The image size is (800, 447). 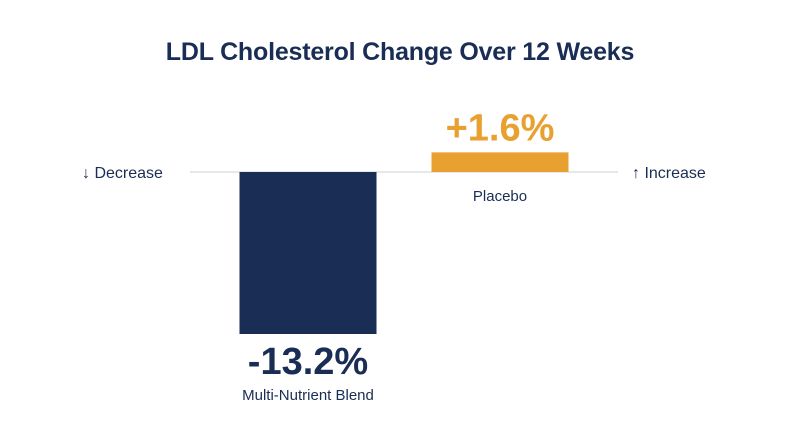 What do you see at coordinates (500, 128) in the screenshot?
I see `value-label-placebo: +1.6%` at bounding box center [500, 128].